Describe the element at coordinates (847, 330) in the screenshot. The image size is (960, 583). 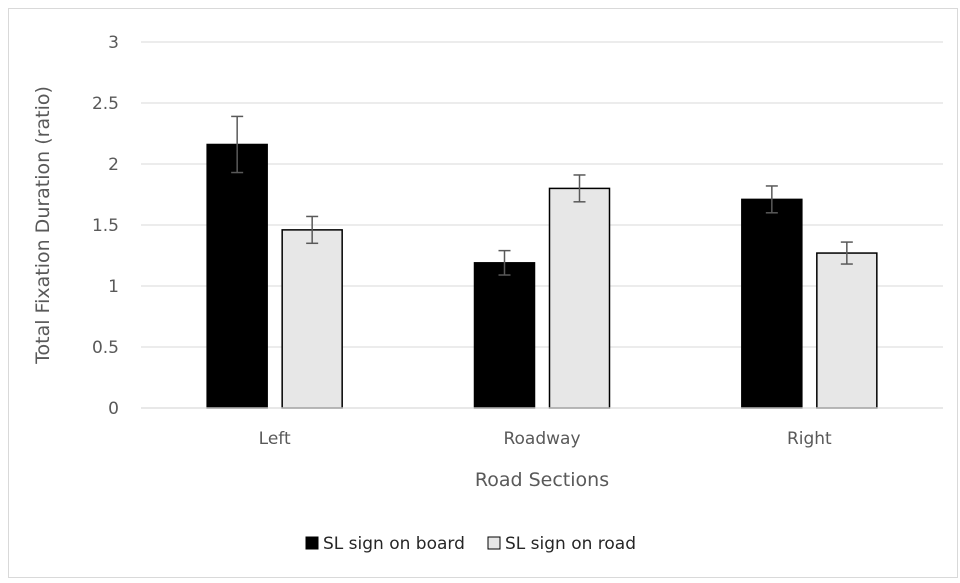
I see `bar-road-right` at that location.